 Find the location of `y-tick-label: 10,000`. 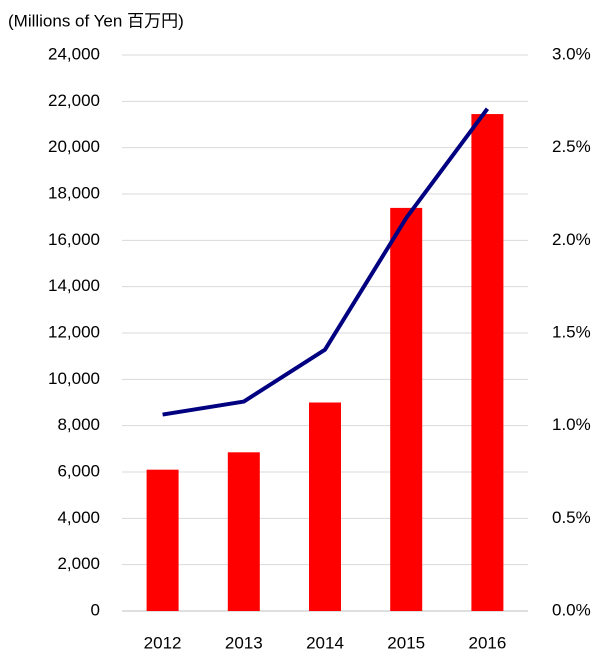

y-tick-label: 10,000 is located at coordinates (74, 378).